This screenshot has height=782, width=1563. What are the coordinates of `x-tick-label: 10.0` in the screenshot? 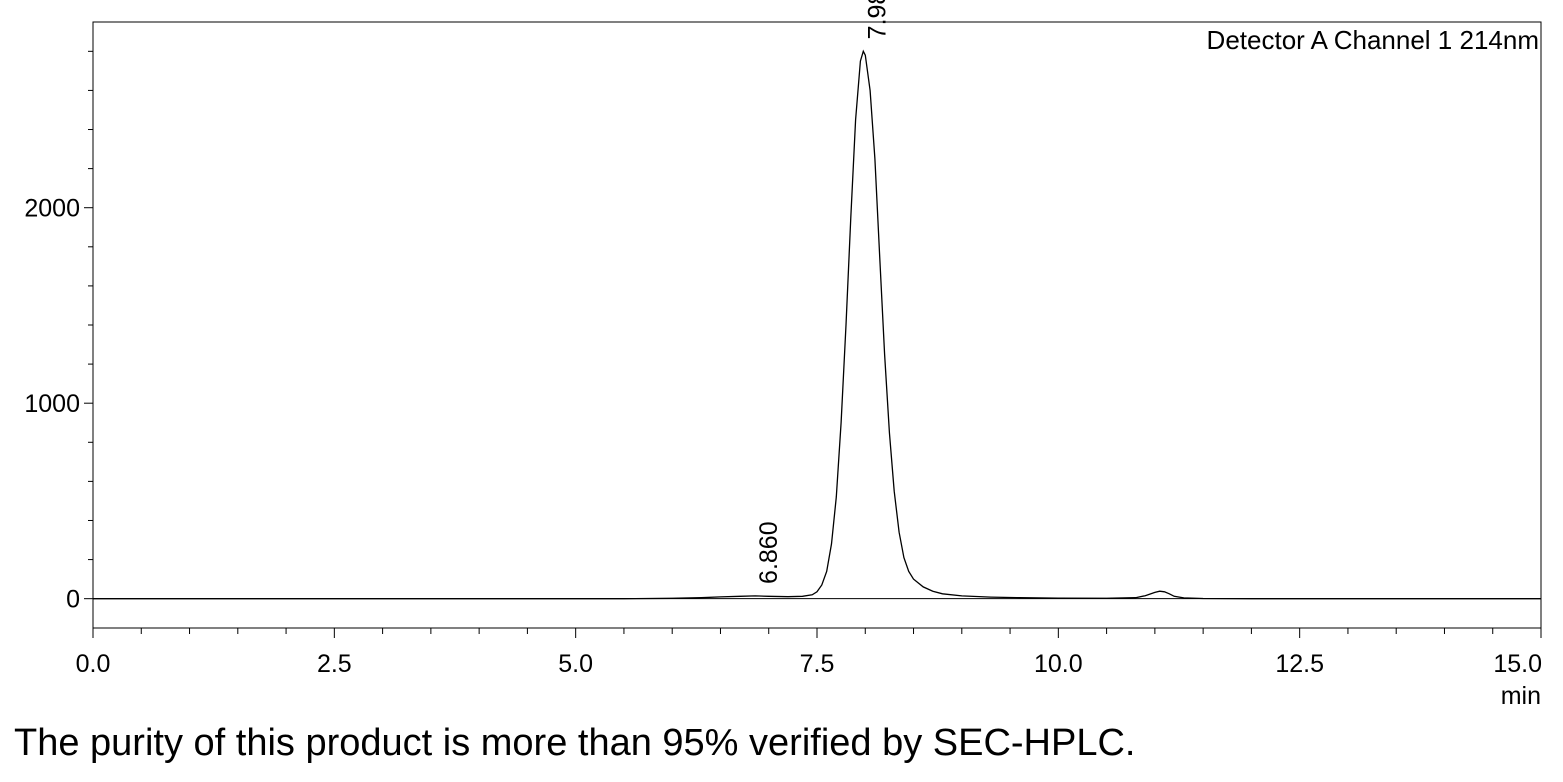 It's located at (1058, 664).